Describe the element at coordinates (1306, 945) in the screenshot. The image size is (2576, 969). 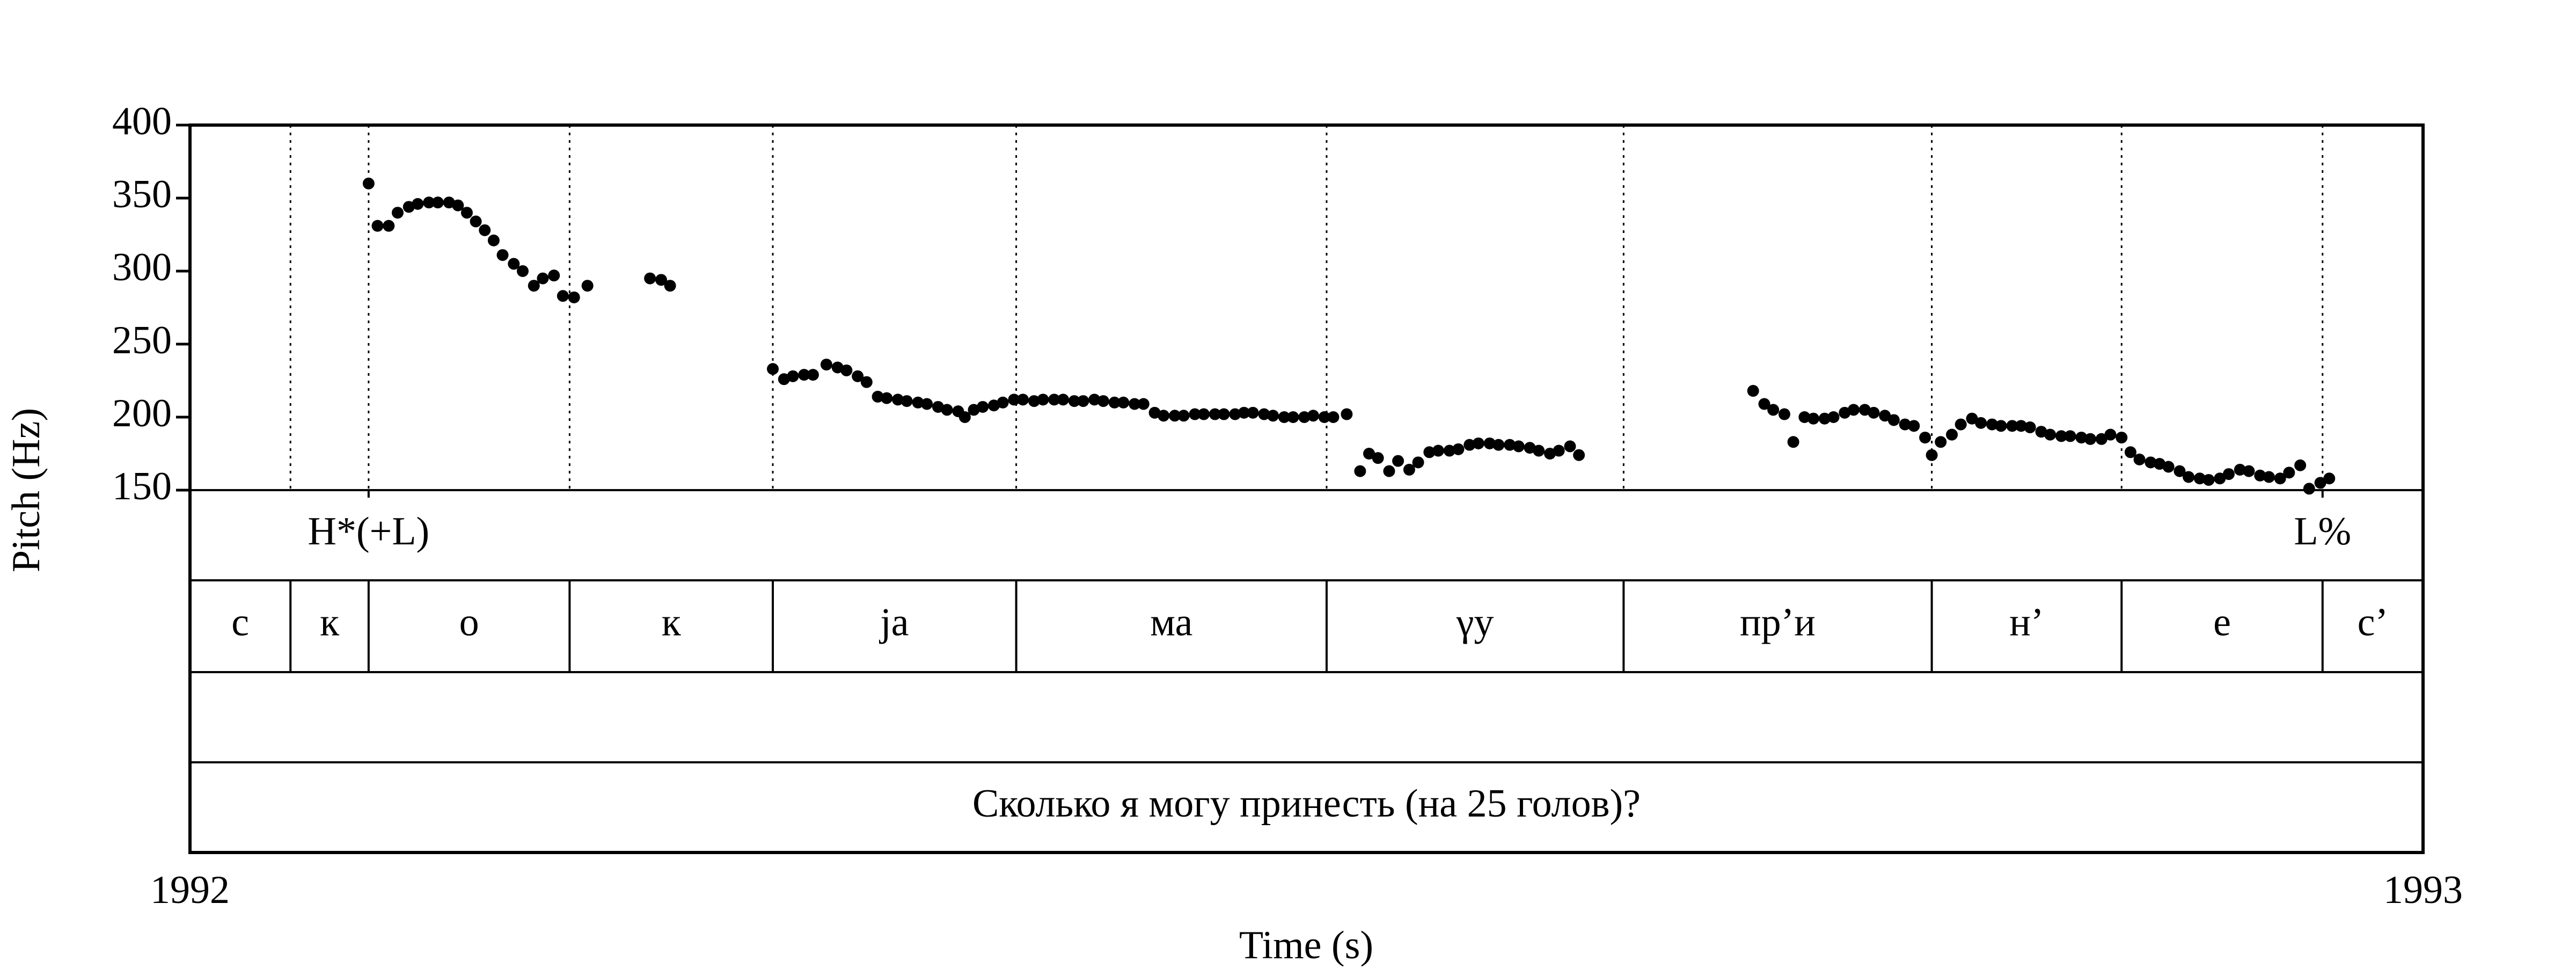
I see `x-axis-label: Time (s)` at that location.